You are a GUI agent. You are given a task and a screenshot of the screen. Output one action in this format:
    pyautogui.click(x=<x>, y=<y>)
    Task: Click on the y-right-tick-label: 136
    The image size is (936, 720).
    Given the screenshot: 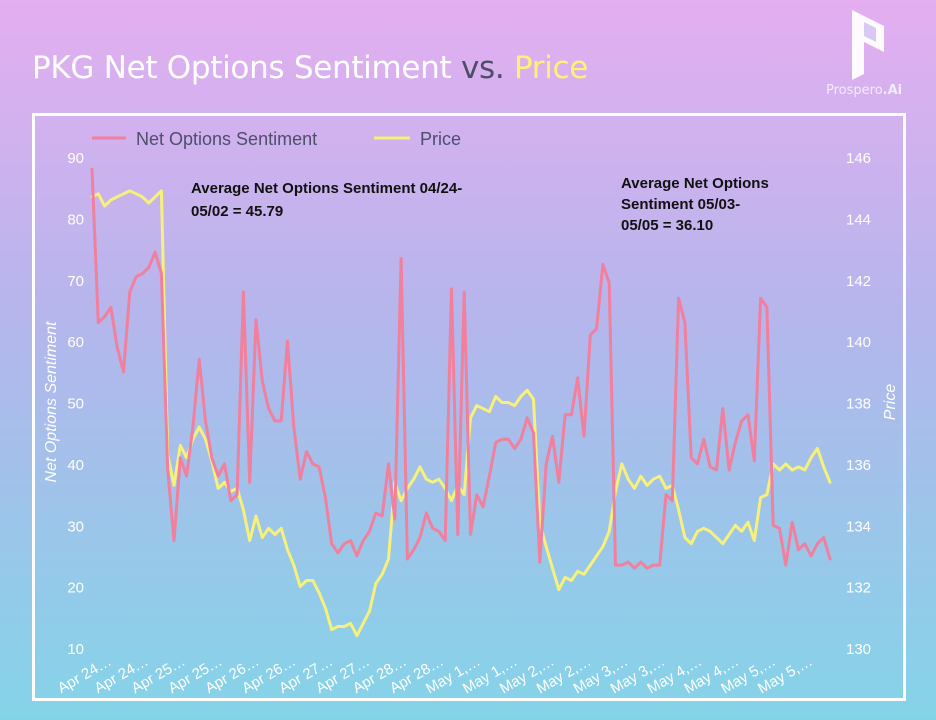 What is the action you would take?
    pyautogui.click(x=858, y=465)
    